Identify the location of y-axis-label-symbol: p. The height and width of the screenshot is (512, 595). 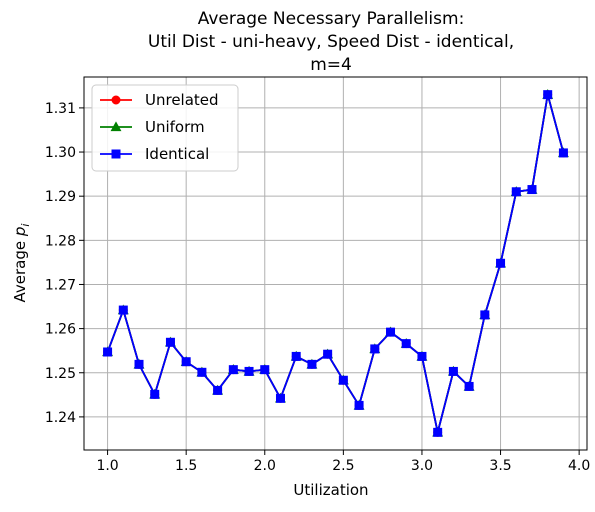
(20, 232).